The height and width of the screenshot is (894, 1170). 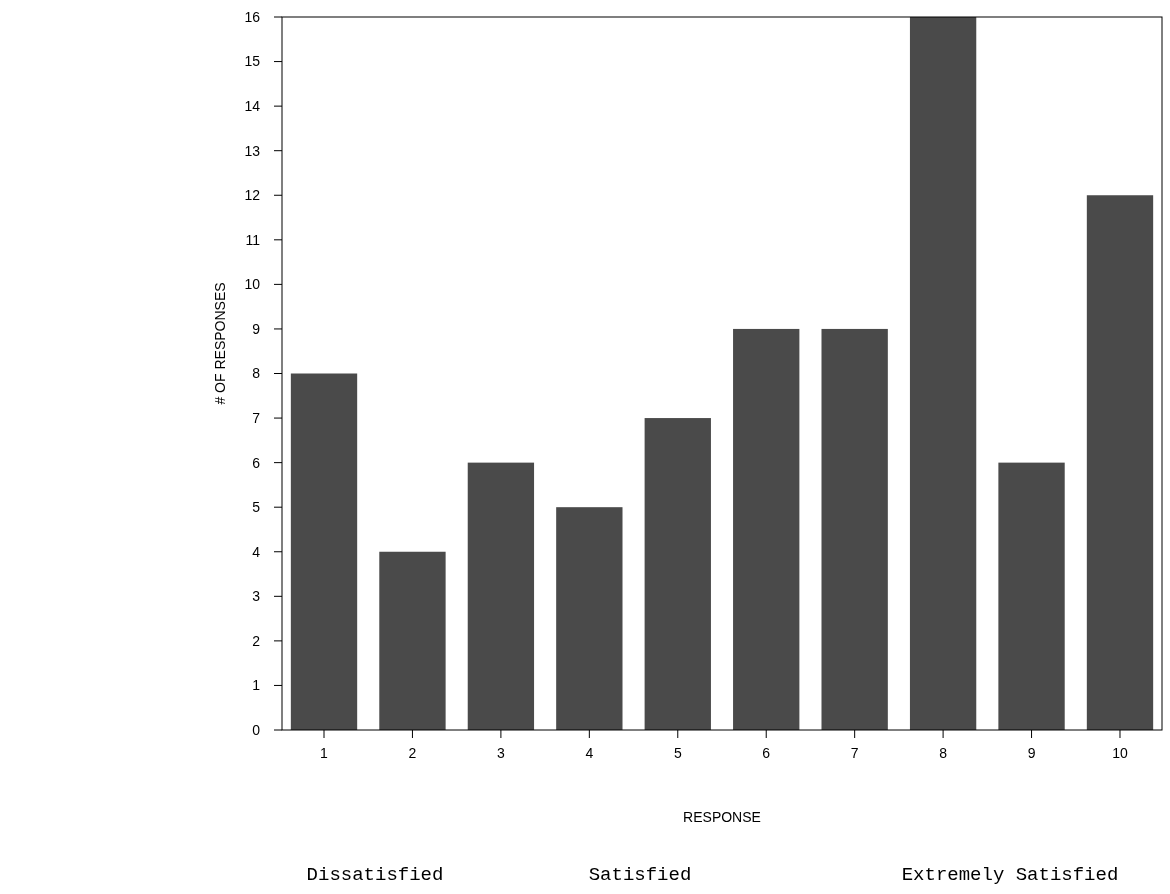 What do you see at coordinates (220, 343) in the screenshot?
I see `y-axis-title: # OF RESPONSES` at bounding box center [220, 343].